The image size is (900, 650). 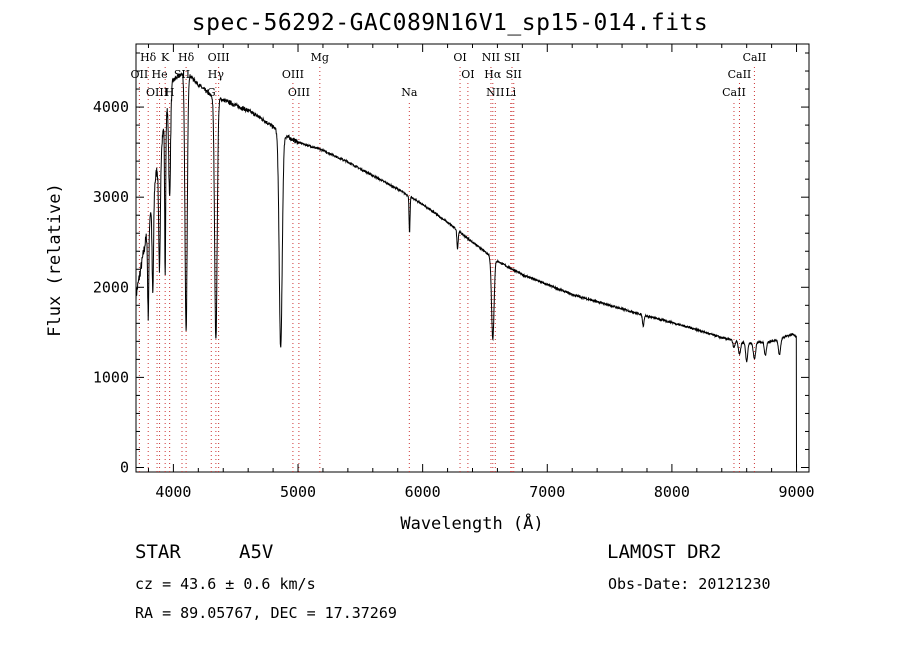 What do you see at coordinates (298, 492) in the screenshot?
I see `x-tick-label: 5000` at bounding box center [298, 492].